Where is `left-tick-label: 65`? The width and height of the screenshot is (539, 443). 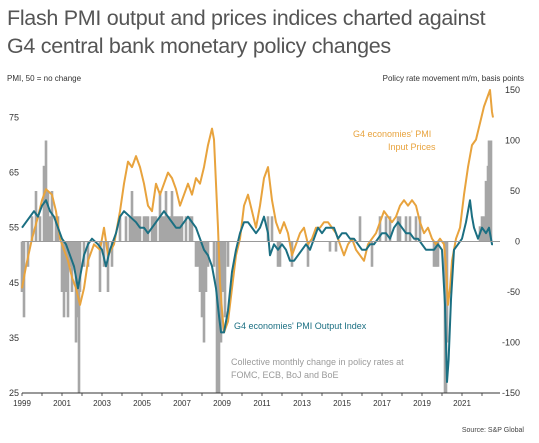 left-tick-label: 65 is located at coordinates (14, 173).